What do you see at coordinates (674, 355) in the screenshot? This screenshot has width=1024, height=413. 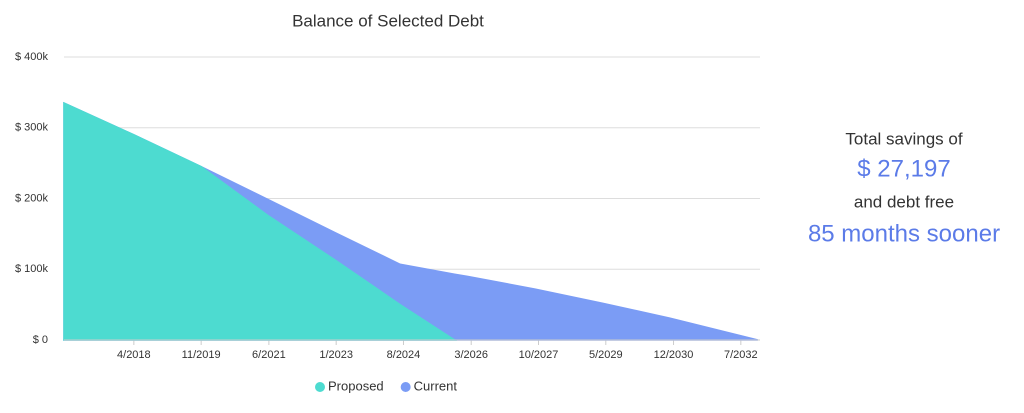 I see `x-tick-label: 12/2030` at bounding box center [674, 355].